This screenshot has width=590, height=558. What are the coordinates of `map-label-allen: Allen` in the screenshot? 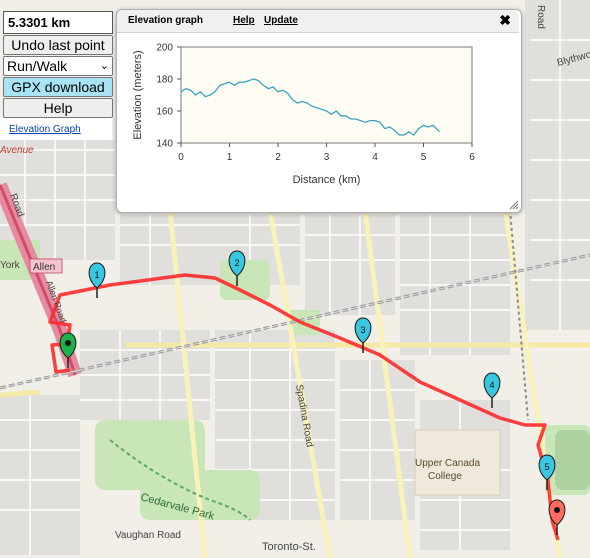 It's located at (44, 267).